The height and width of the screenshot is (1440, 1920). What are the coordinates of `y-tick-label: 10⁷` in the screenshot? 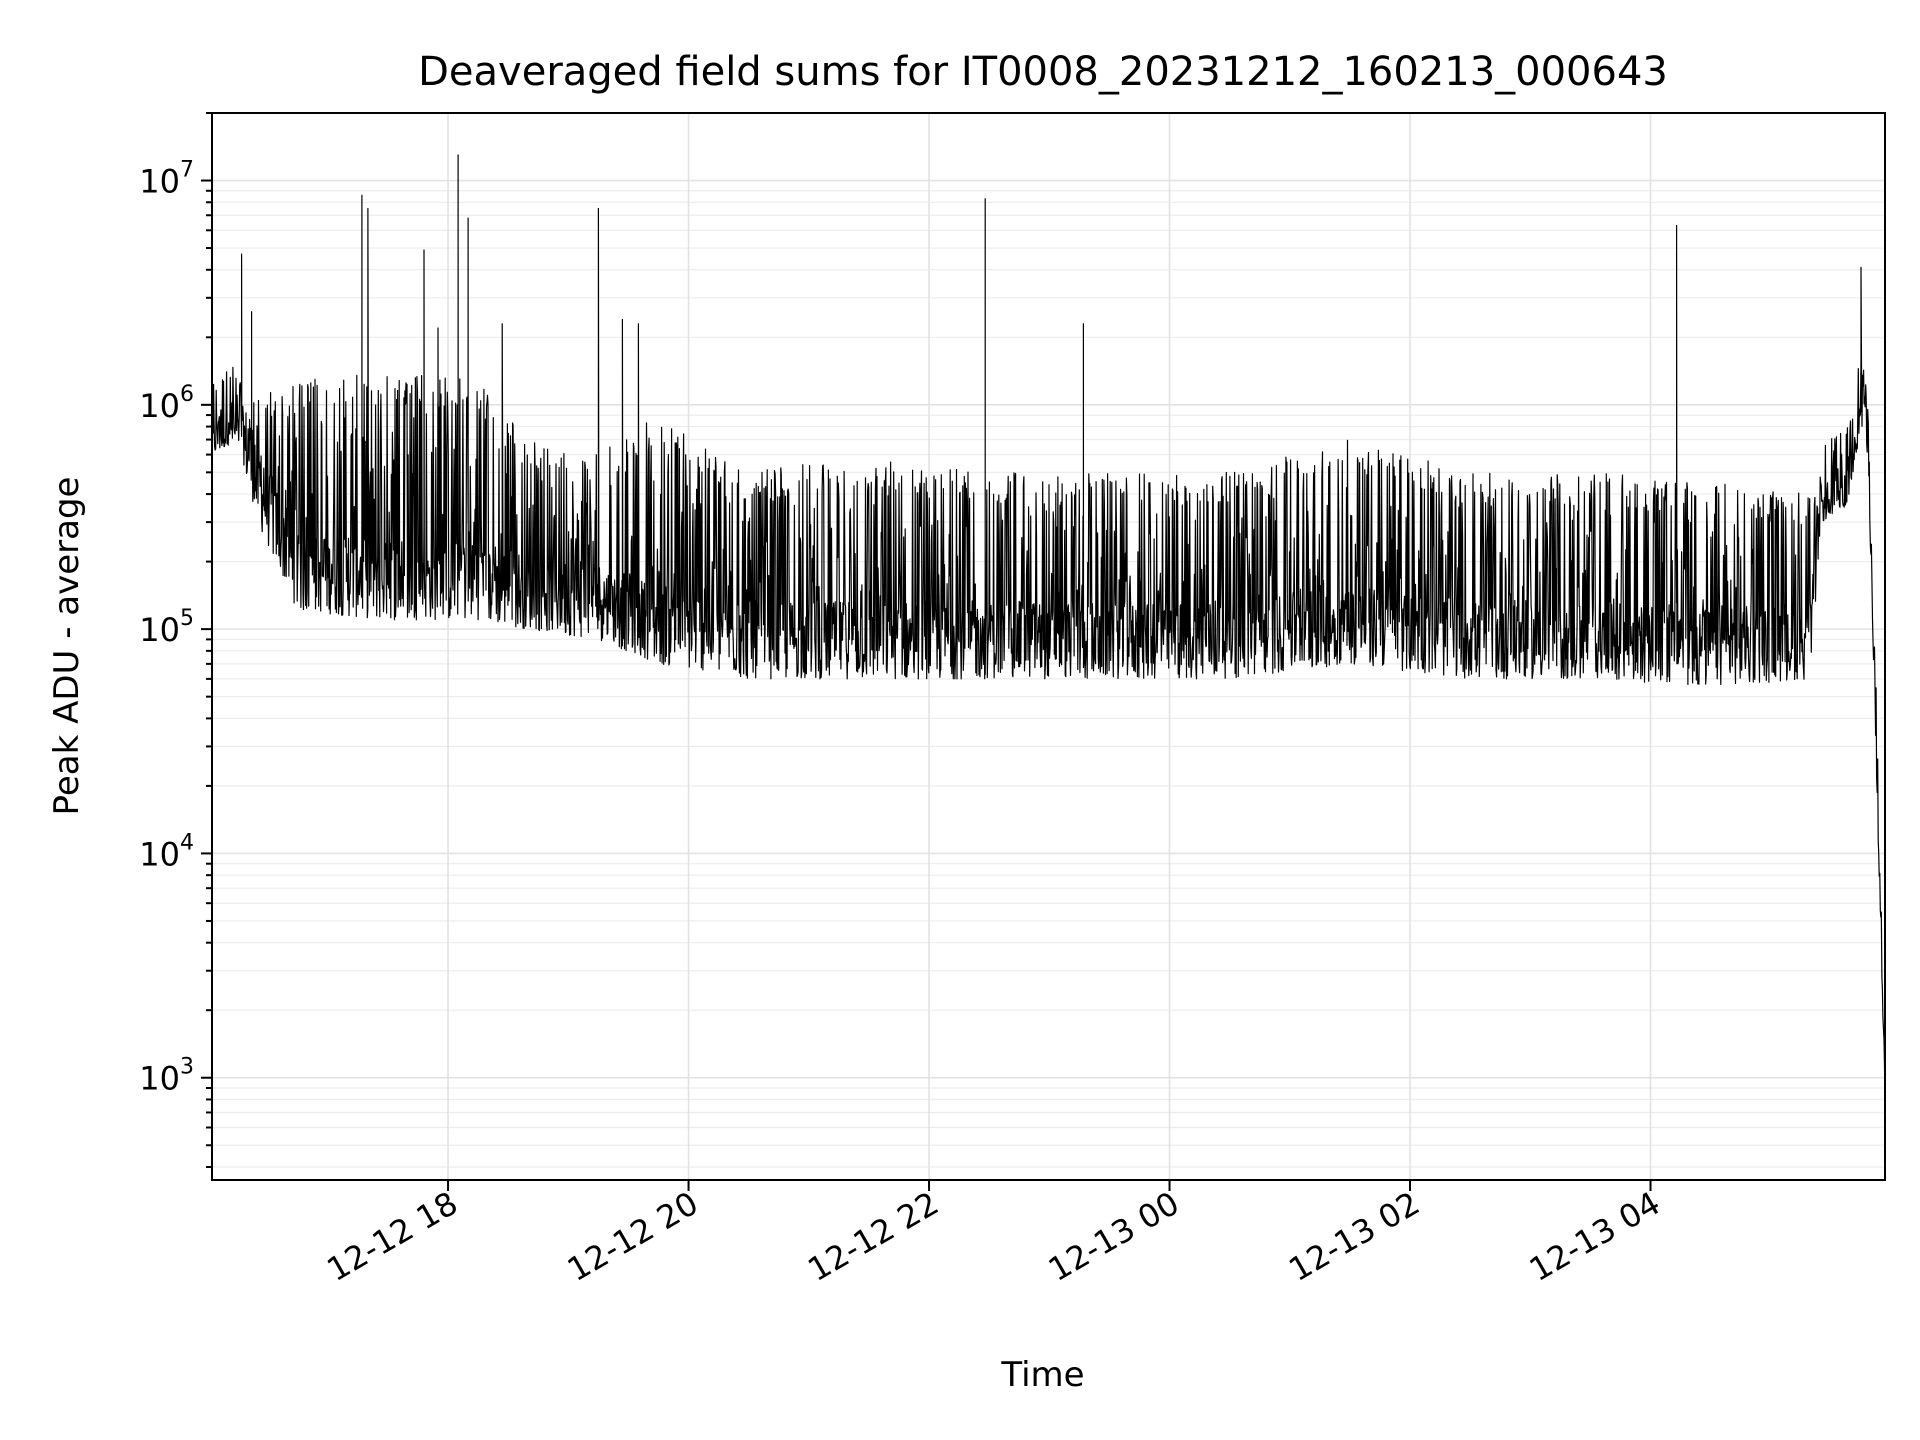 It's located at (166, 179).